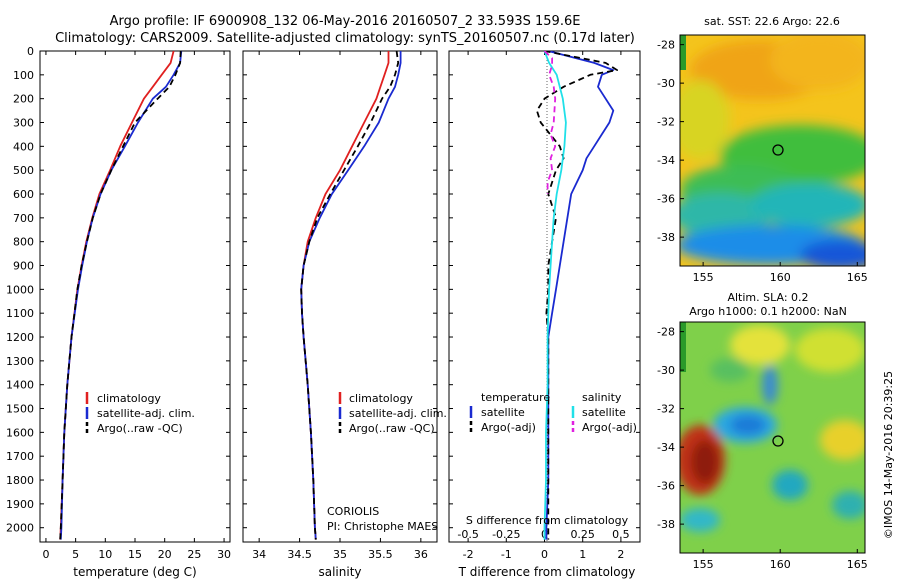 The width and height of the screenshot is (900, 584). I want to click on depth-tick-label: 1900, so click(20, 504).